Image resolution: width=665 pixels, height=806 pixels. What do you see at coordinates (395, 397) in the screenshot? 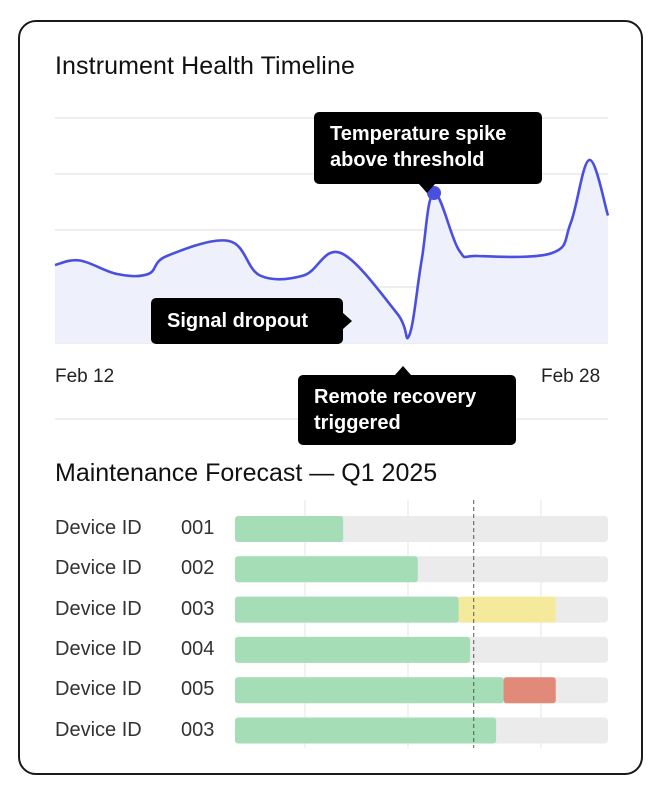
I see `annotation-line: Remote recovery` at bounding box center [395, 397].